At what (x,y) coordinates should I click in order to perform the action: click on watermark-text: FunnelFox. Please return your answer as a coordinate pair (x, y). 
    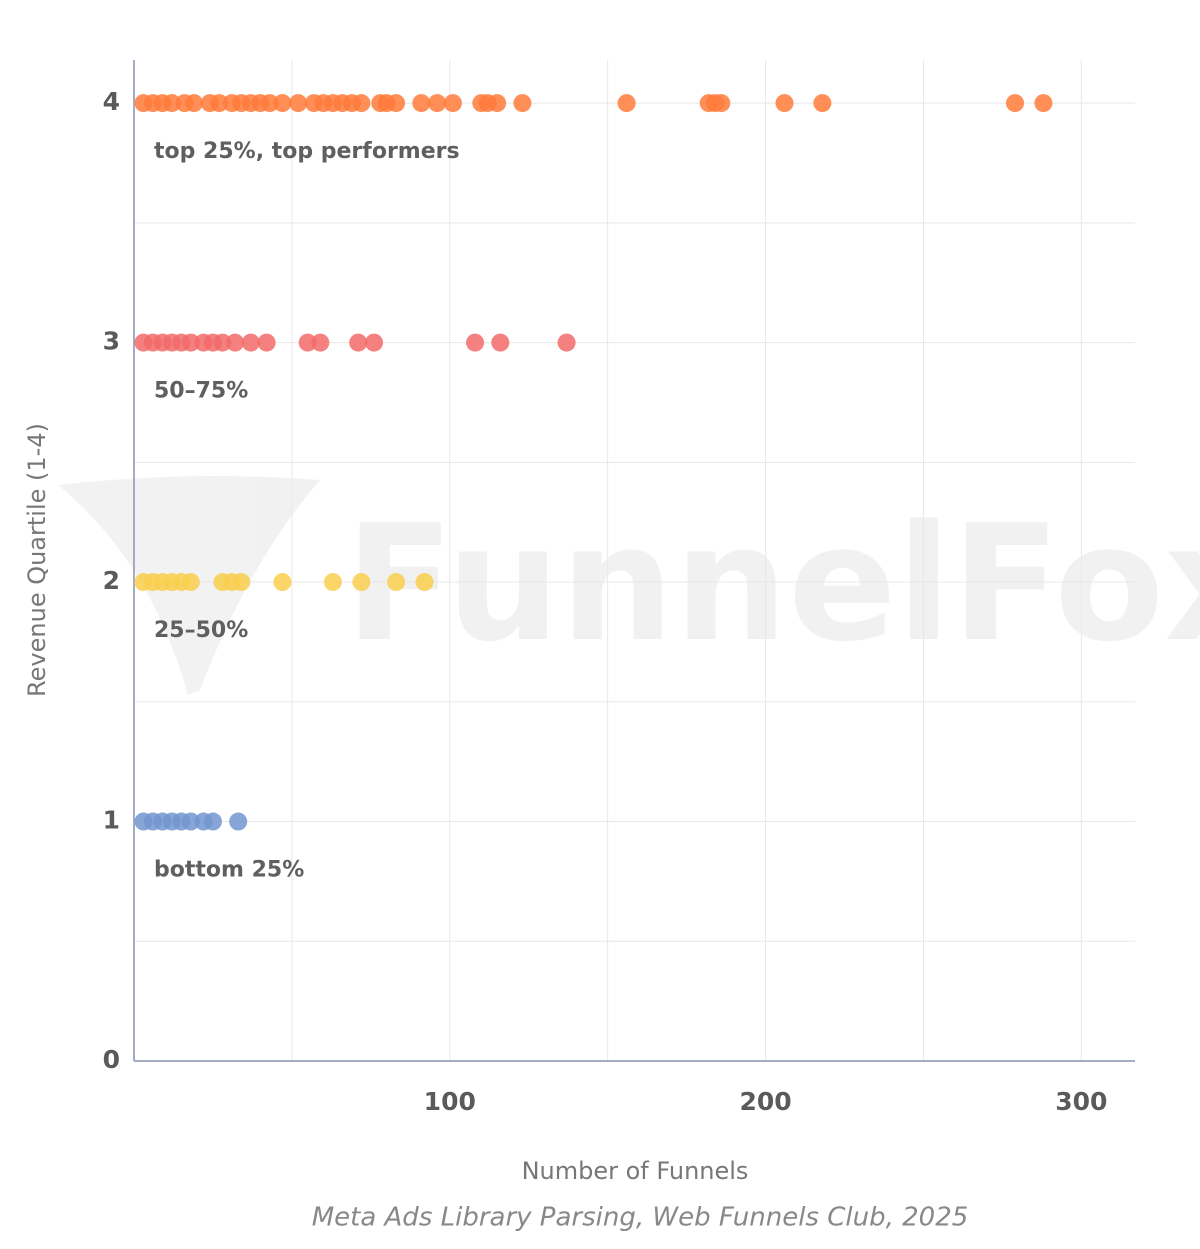
    Looking at the image, I should click on (772, 583).